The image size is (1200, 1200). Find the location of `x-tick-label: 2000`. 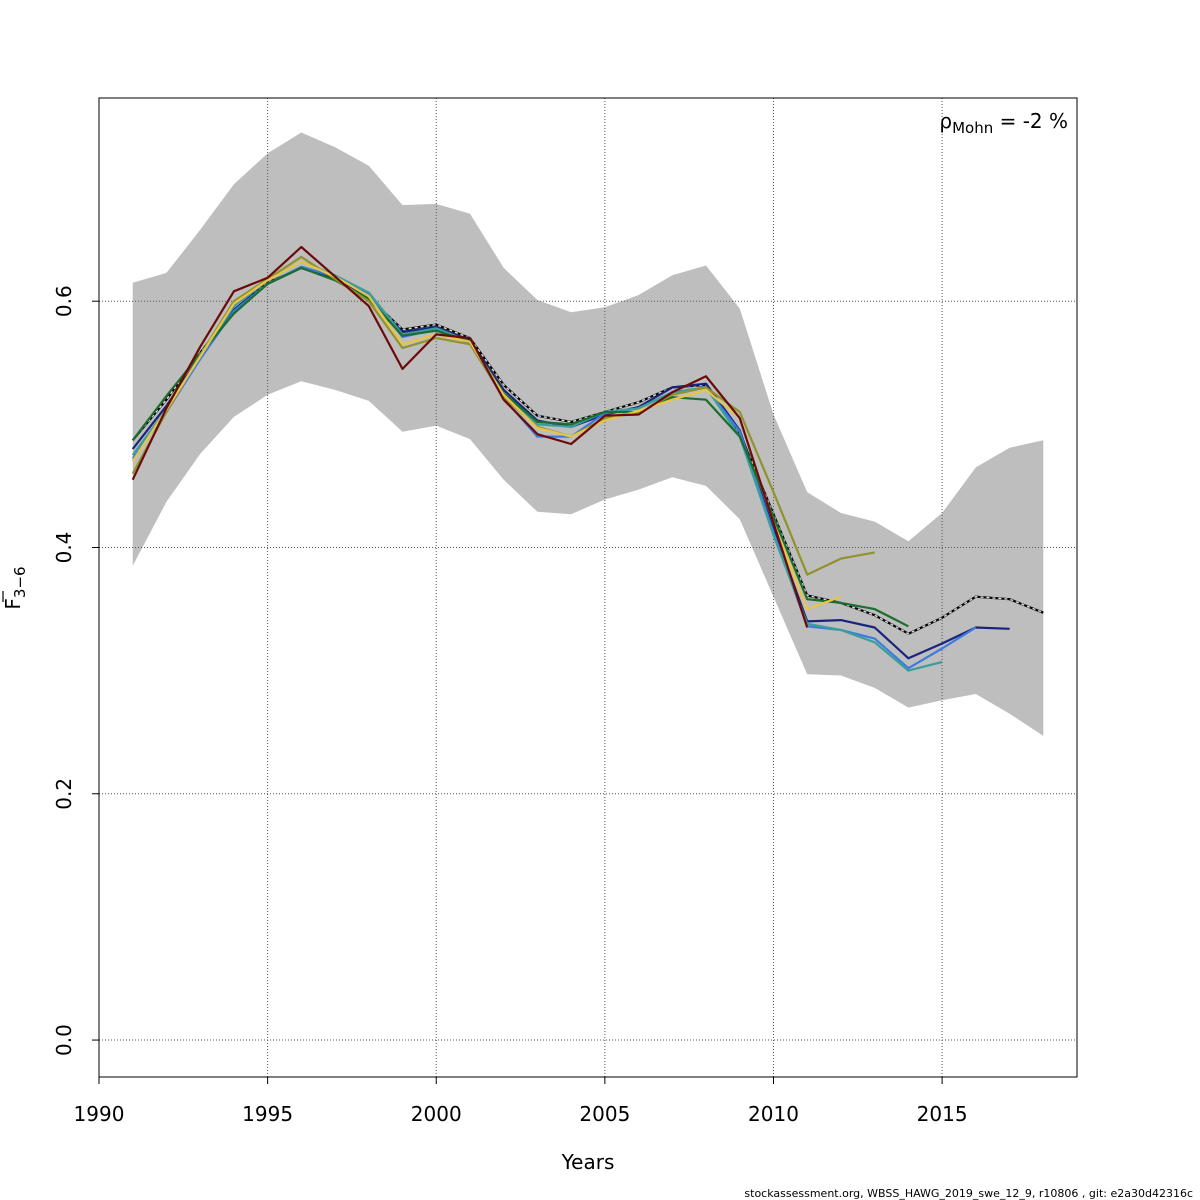

x-tick-label: 2000 is located at coordinates (436, 1114).